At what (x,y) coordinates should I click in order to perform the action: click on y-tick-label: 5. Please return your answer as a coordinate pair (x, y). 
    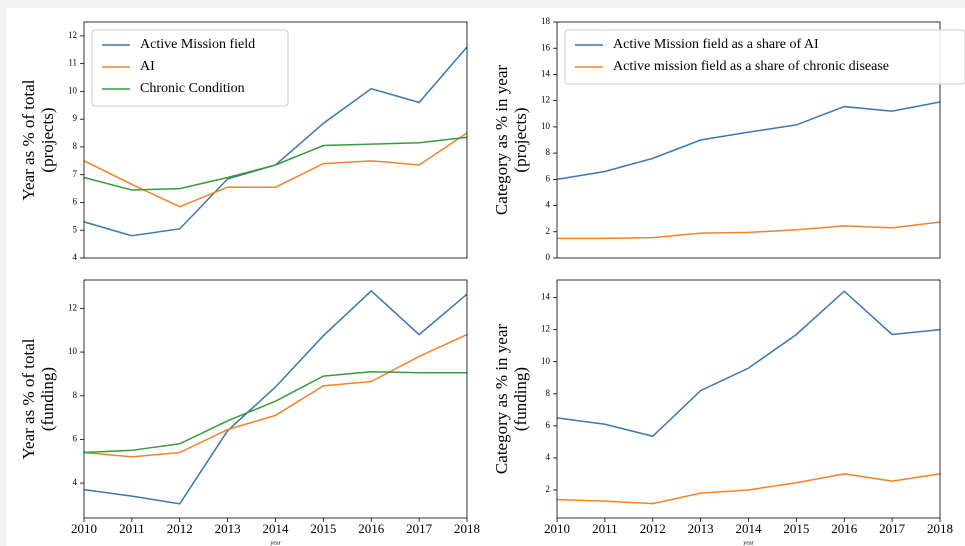
    Looking at the image, I should click on (75, 229).